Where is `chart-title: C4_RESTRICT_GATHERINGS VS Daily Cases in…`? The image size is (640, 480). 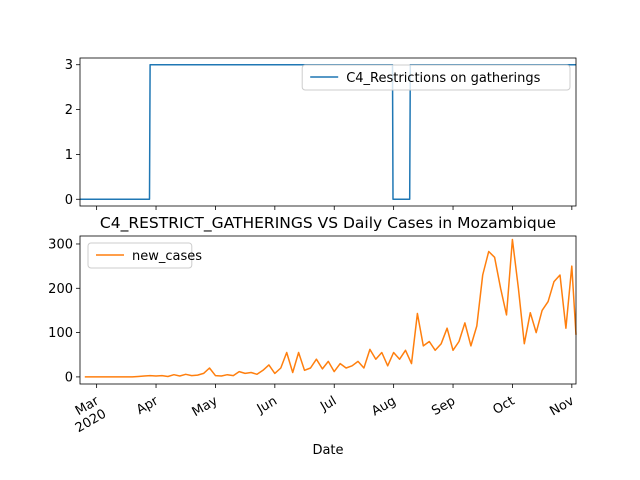 chart-title: C4_RESTRICT_GATHERINGS VS Daily Cases in… is located at coordinates (328, 223).